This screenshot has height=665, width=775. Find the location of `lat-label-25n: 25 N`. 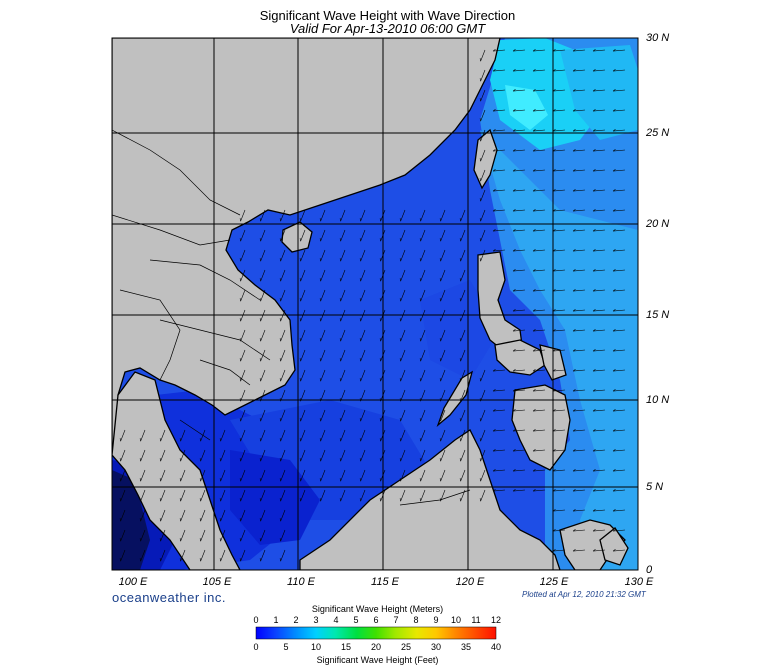

lat-label-25n: 25 N is located at coordinates (658, 133).